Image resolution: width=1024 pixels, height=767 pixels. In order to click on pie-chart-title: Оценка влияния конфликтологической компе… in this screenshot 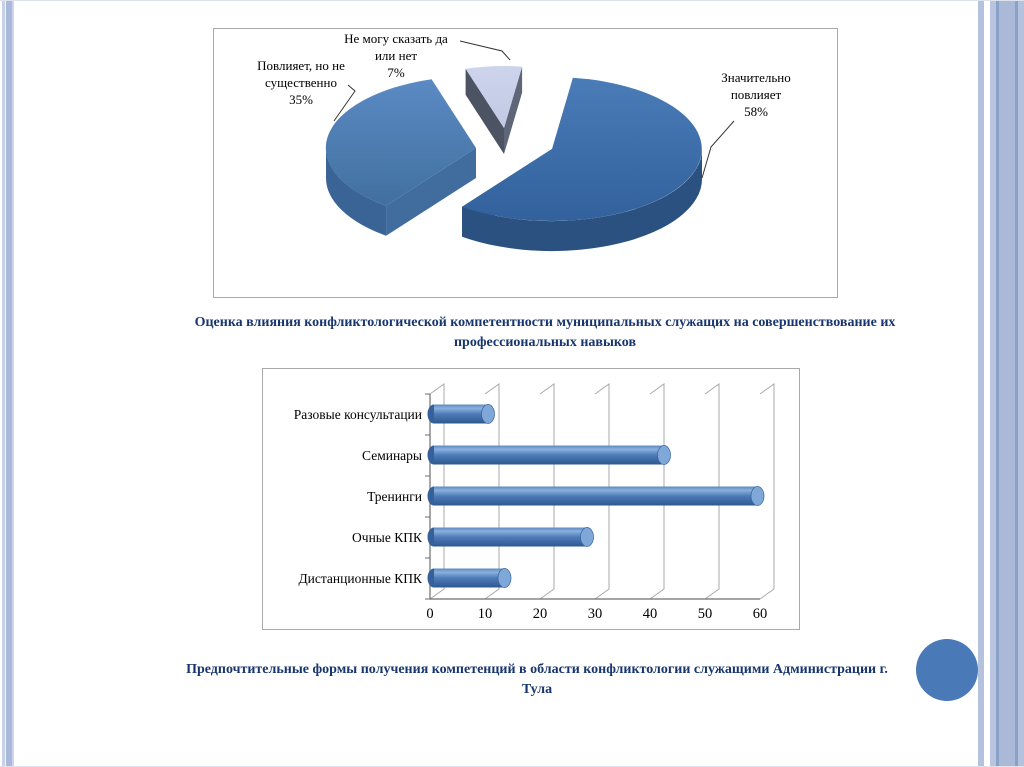, I will do `click(545, 332)`.